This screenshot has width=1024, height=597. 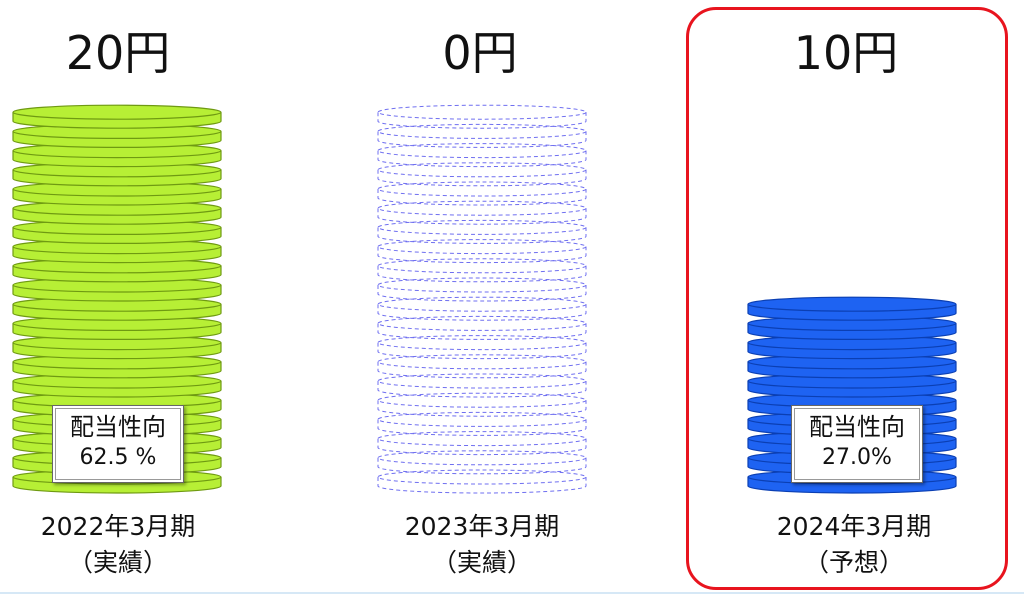 I want to click on payout-ratio-box-2024: 配当性向 27.0%, so click(x=857, y=444).